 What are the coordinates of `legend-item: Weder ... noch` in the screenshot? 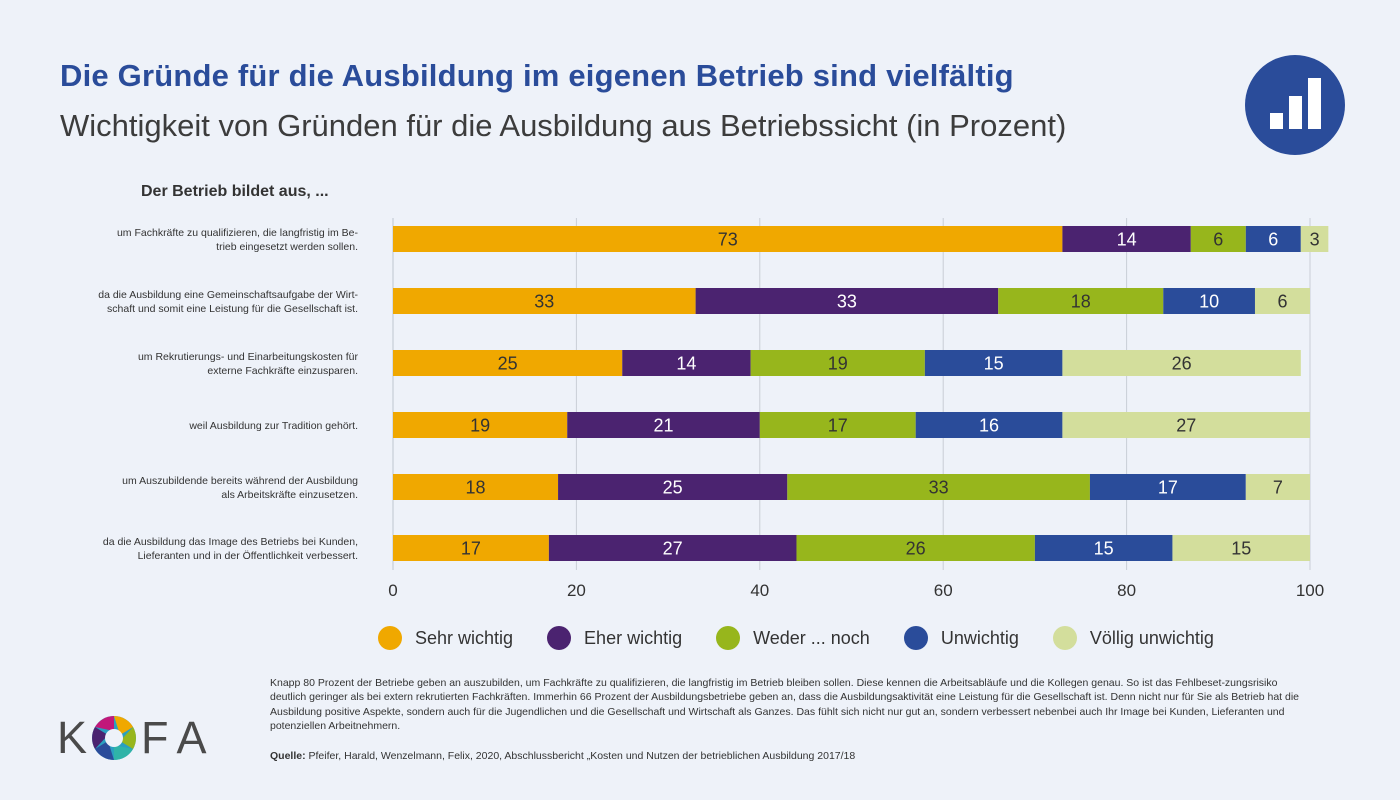 It's located at (793, 638).